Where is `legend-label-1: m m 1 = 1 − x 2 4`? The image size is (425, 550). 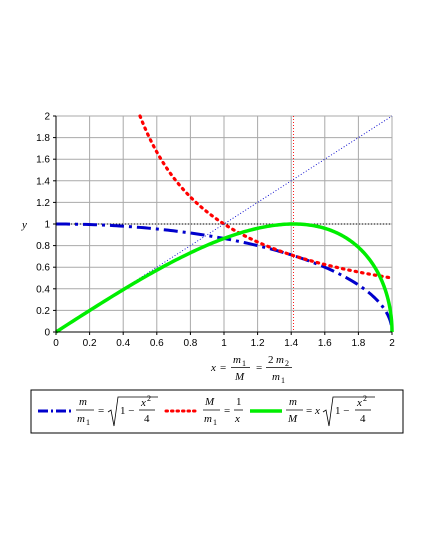 legend-label-1: m m 1 = 1 − x 2 4 is located at coordinates (117, 410).